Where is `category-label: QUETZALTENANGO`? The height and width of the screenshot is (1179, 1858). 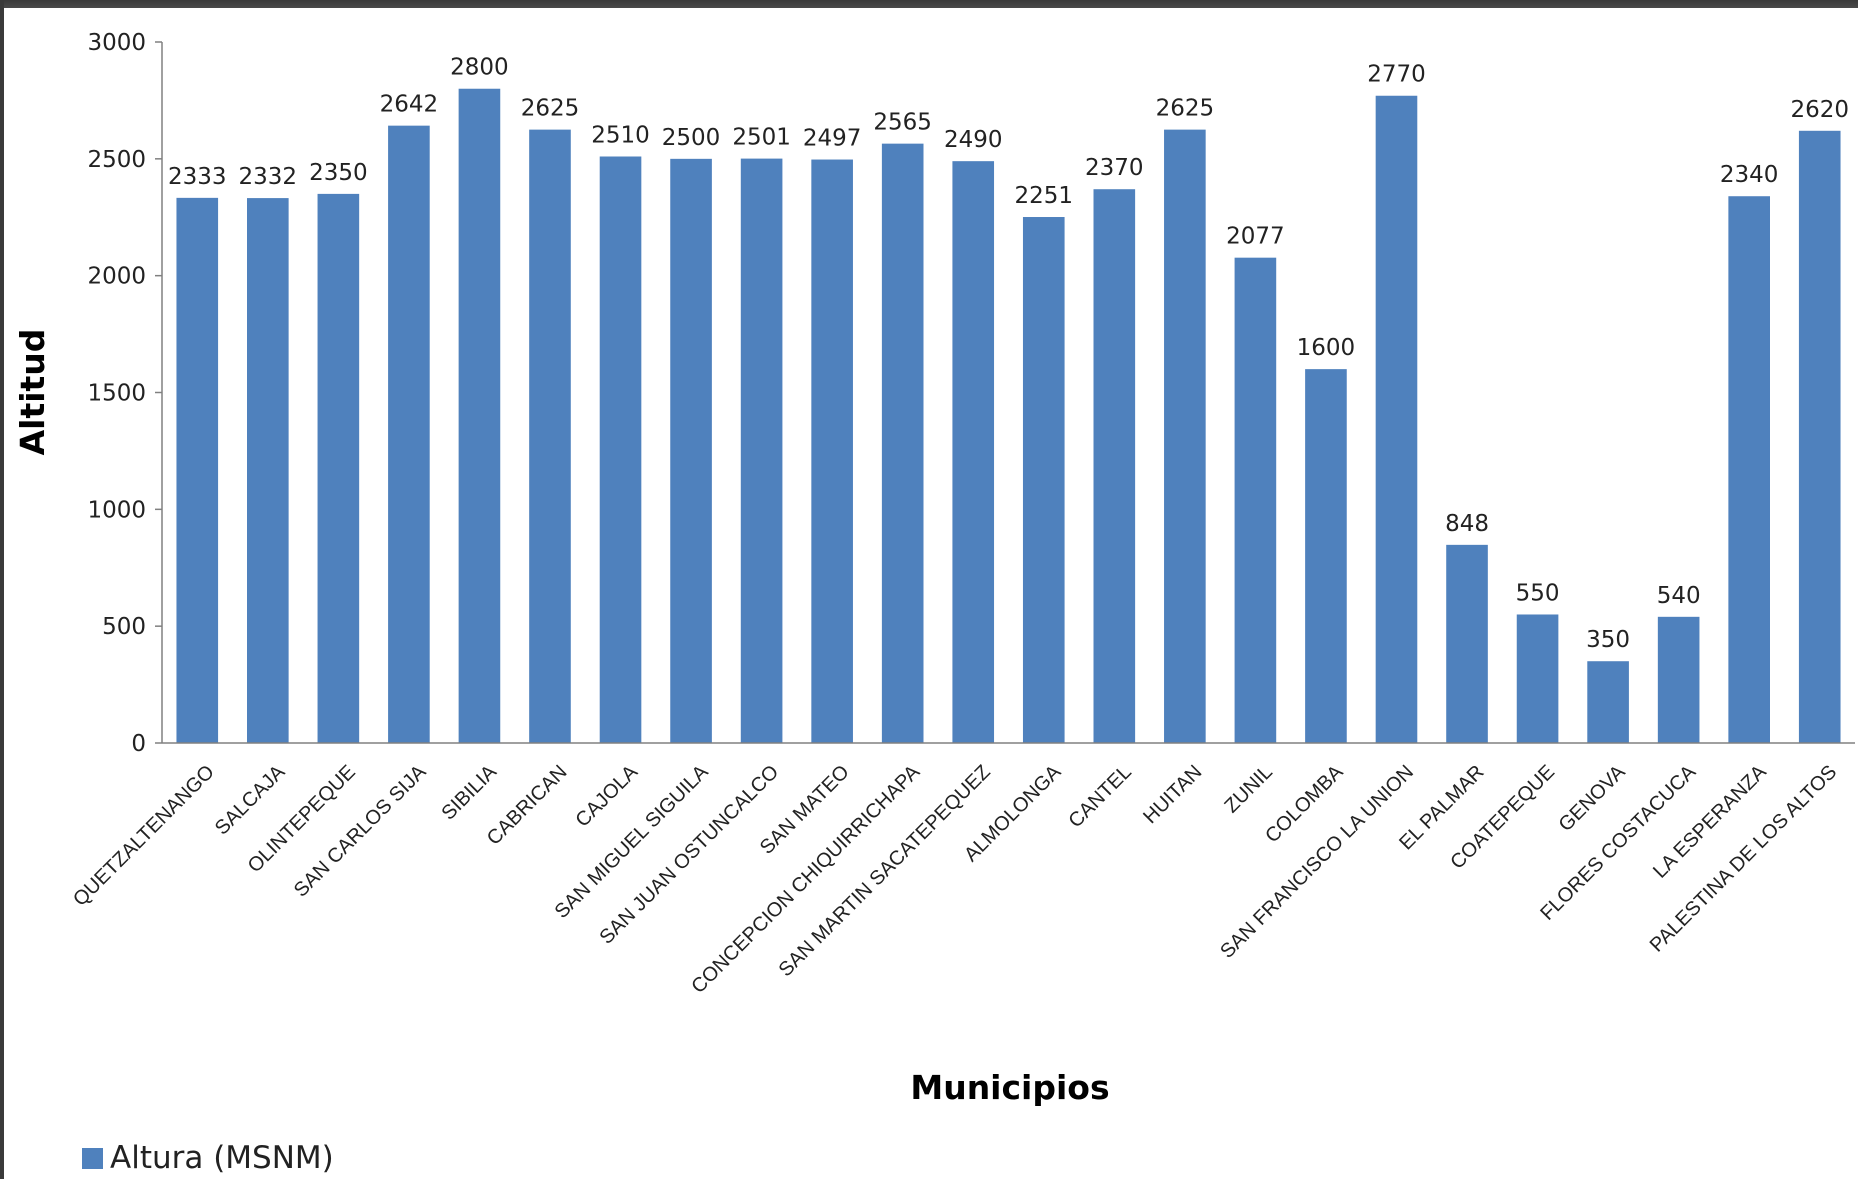
category-label: QUETZALTENANGO is located at coordinates (144, 836).